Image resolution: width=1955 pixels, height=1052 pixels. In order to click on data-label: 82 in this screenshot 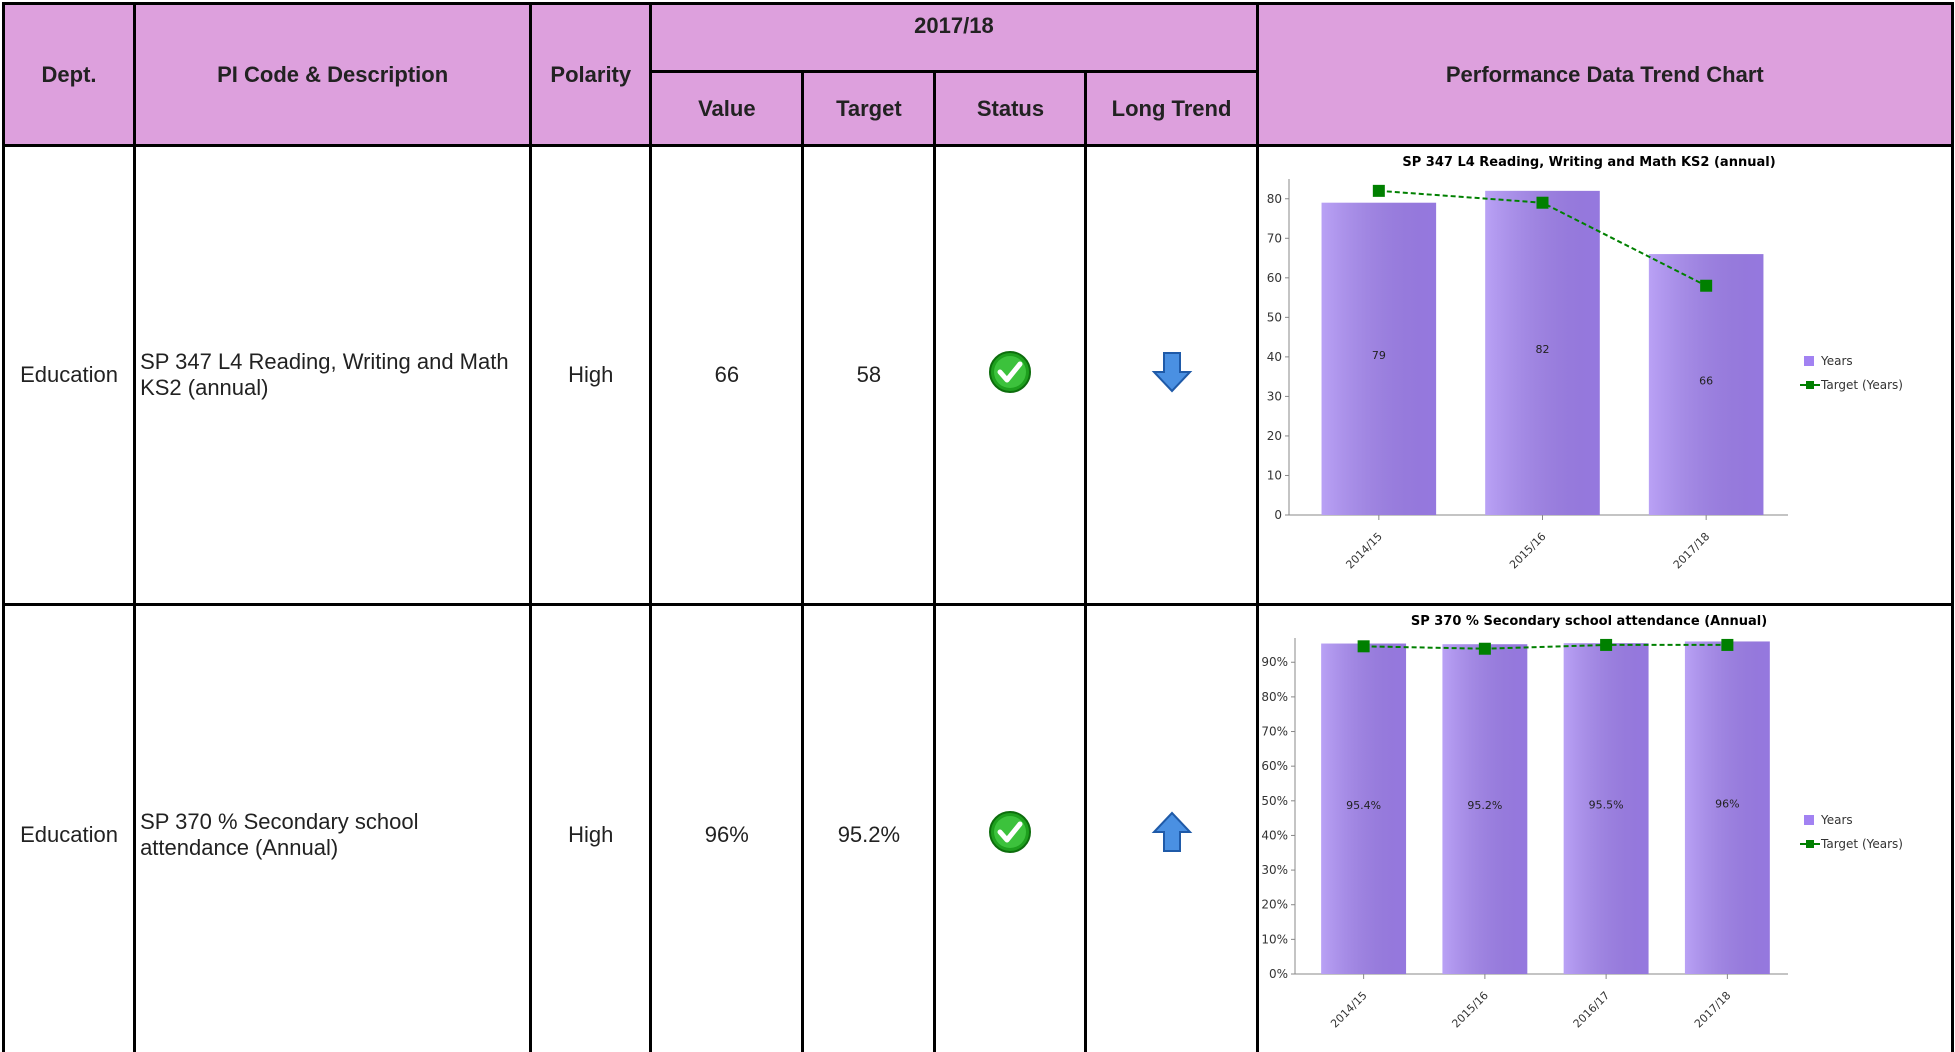, I will do `click(1542, 349)`.